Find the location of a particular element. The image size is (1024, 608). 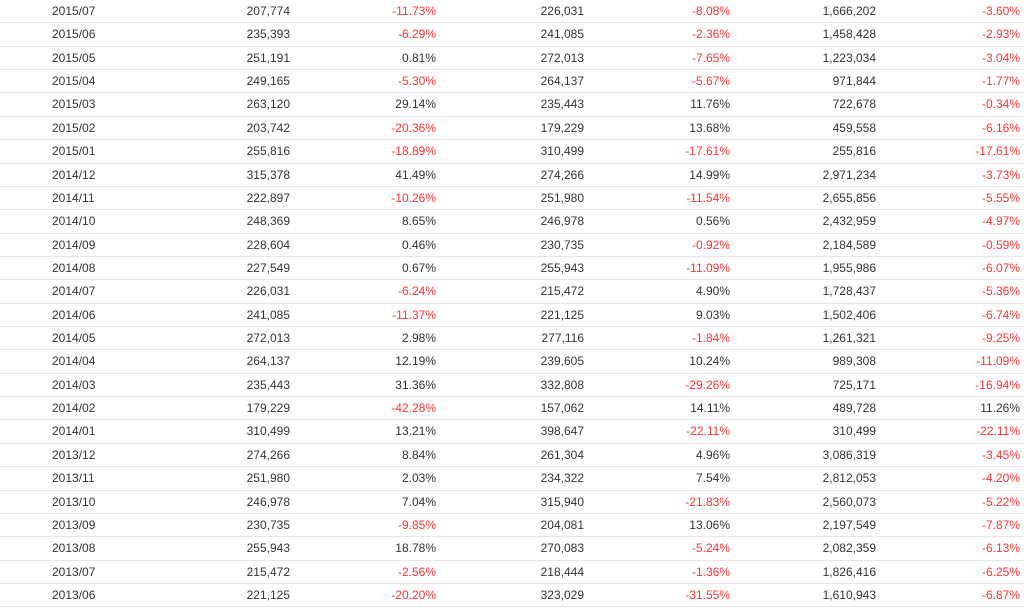

cell-cumulative: 2,655,856 is located at coordinates (849, 197).